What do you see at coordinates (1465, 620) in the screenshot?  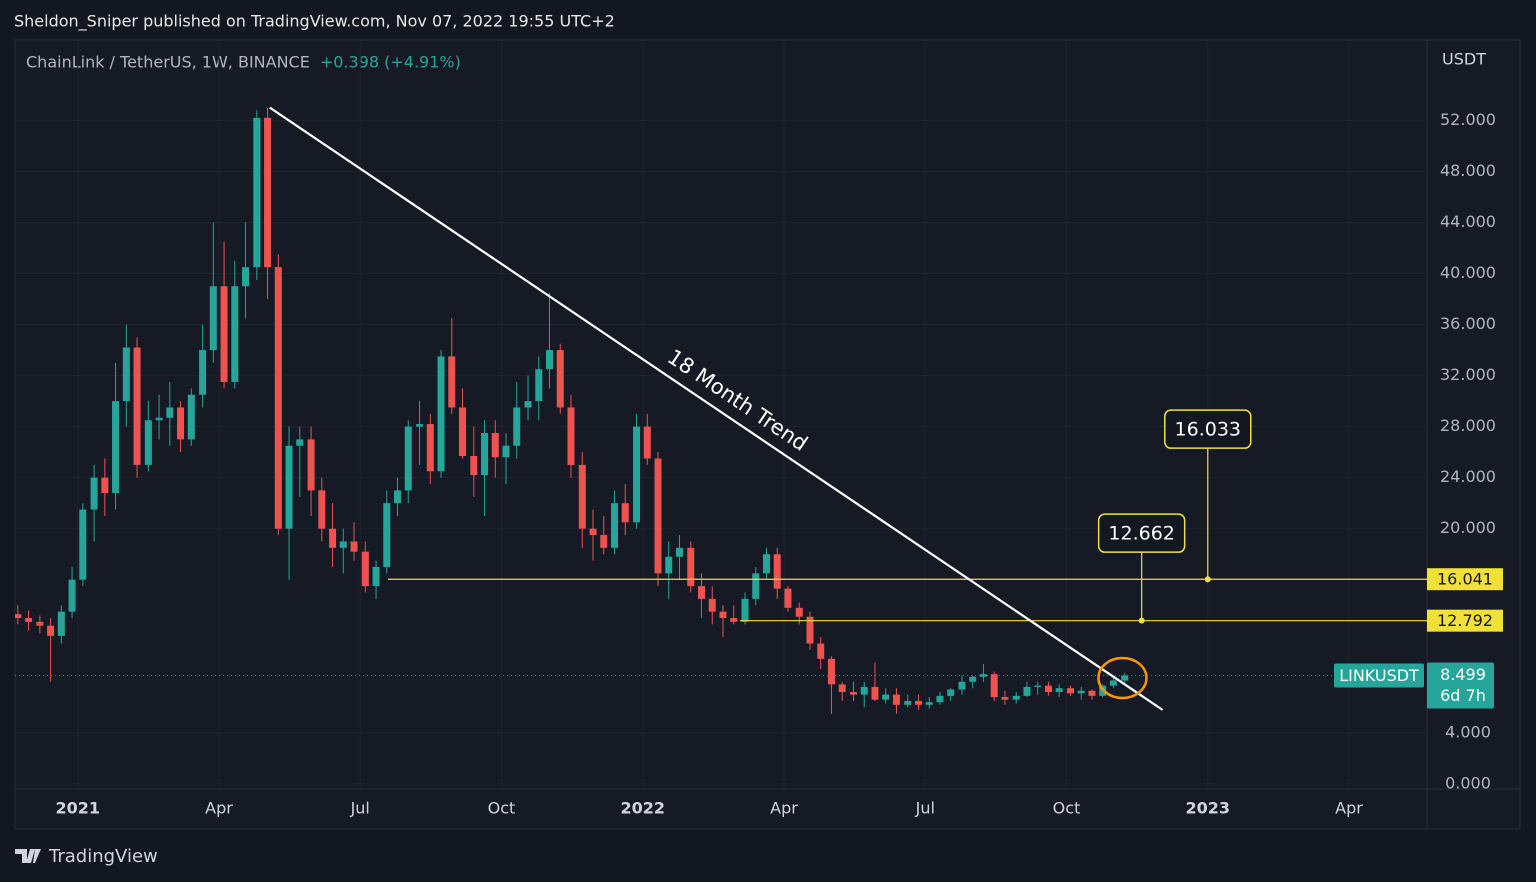 I see `level-price-label: 12.792` at bounding box center [1465, 620].